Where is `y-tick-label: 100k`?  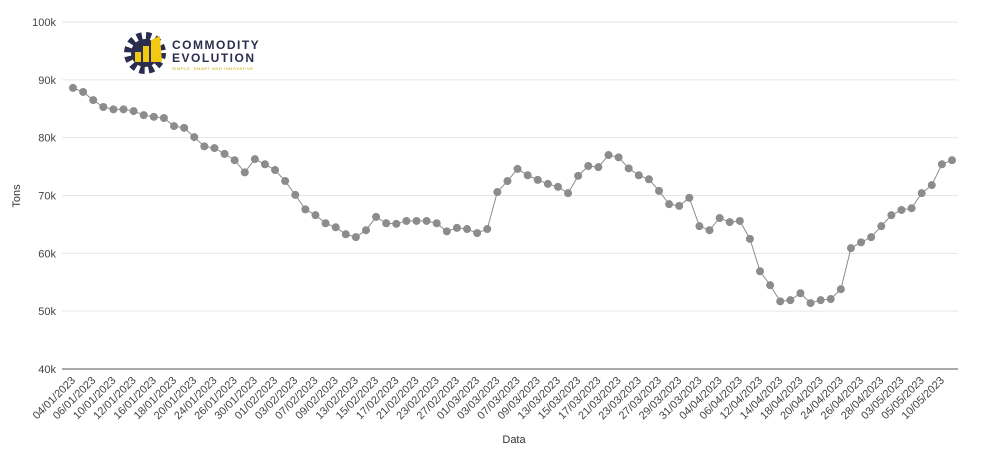
y-tick-label: 100k is located at coordinates (44, 23).